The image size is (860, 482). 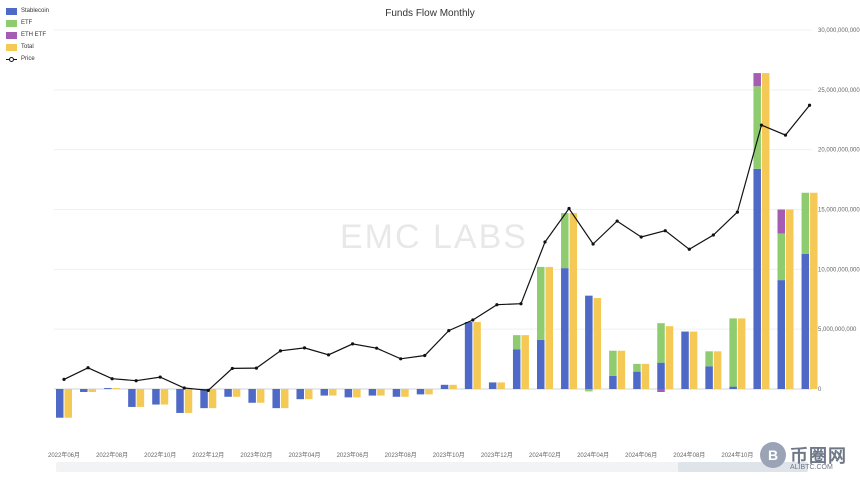 I want to click on x-tick-label: 2023年02月, so click(x=256, y=455).